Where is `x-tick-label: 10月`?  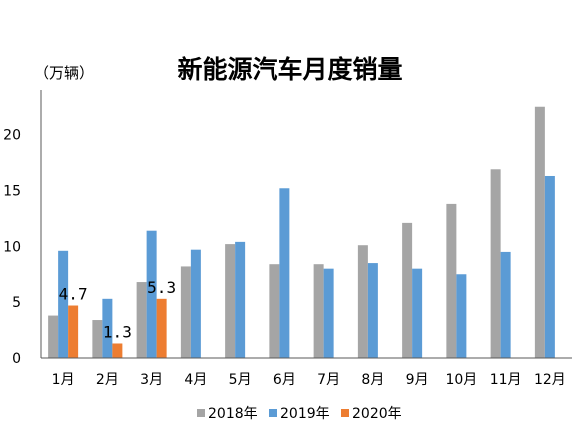
x-tick-label: 10月 is located at coordinates (461, 380).